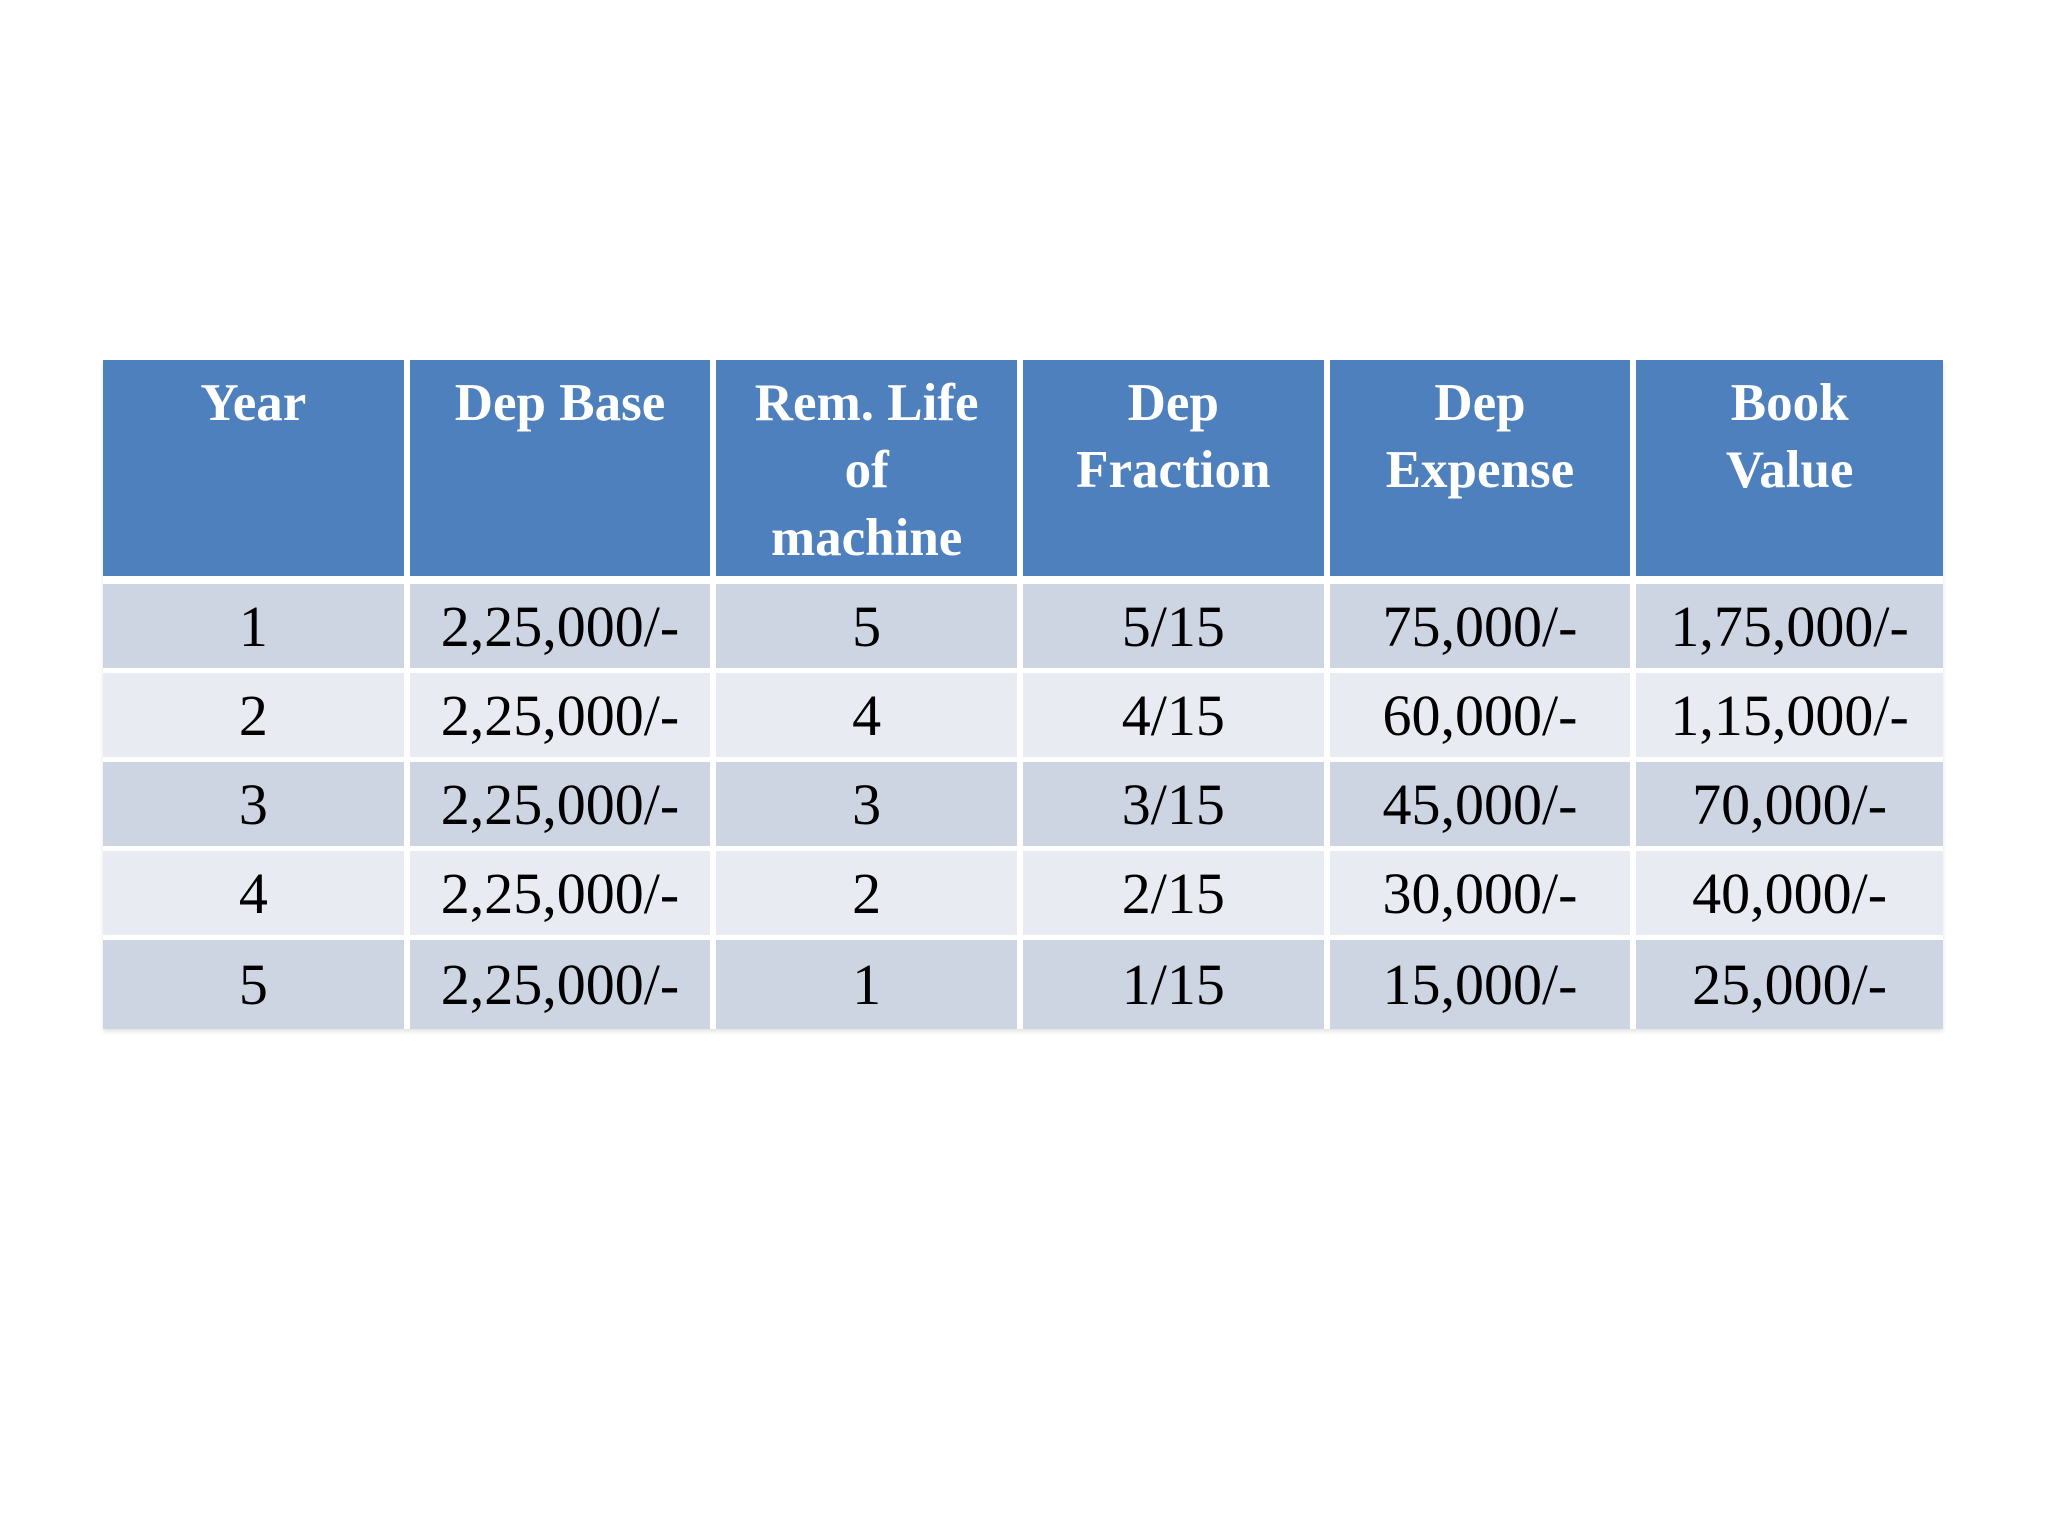 The width and height of the screenshot is (2048, 1536). What do you see at coordinates (1176, 717) in the screenshot?
I see `table-cell: 4/15` at bounding box center [1176, 717].